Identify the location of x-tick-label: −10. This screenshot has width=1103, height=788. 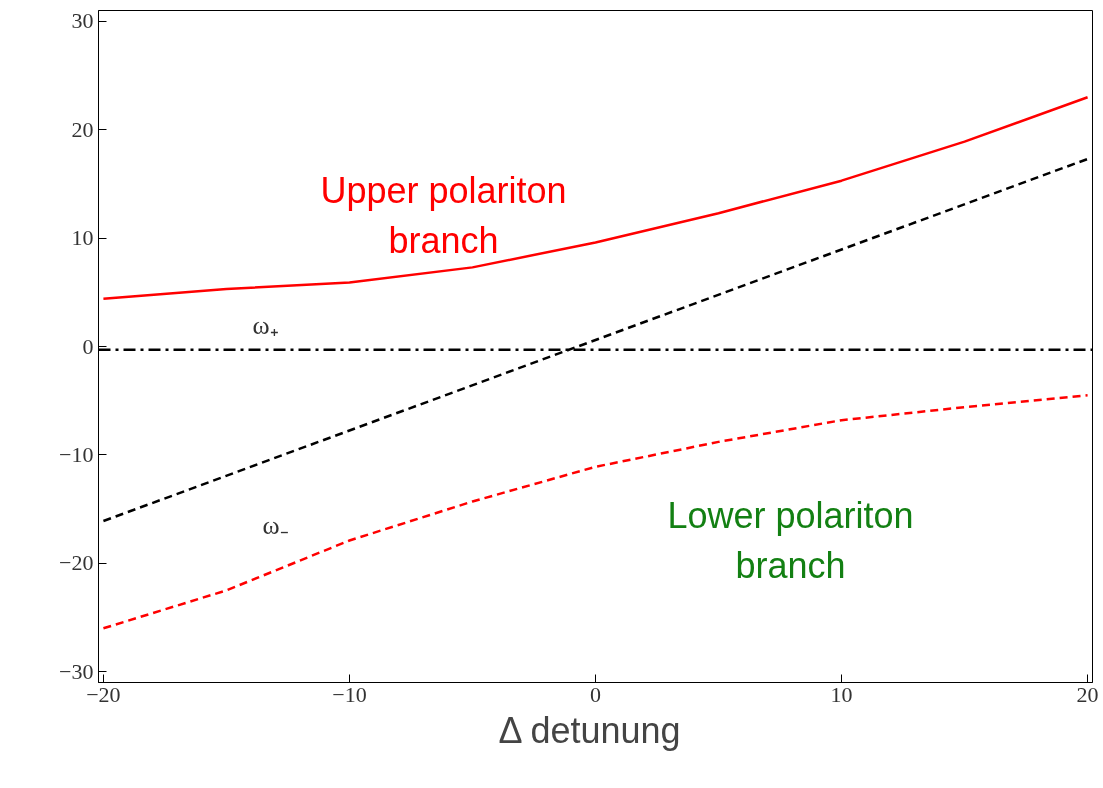
(349, 694).